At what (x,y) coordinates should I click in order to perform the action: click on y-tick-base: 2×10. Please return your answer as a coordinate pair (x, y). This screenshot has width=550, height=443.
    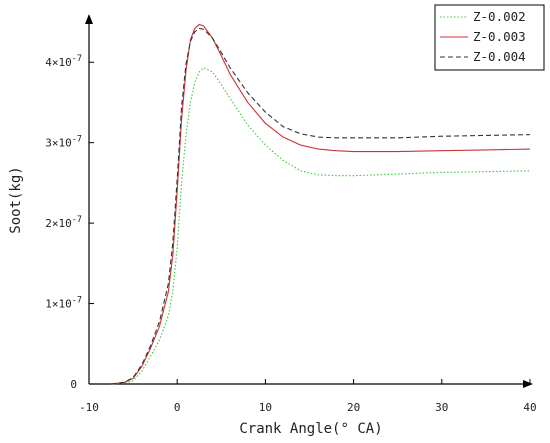
    Looking at the image, I should click on (58, 223).